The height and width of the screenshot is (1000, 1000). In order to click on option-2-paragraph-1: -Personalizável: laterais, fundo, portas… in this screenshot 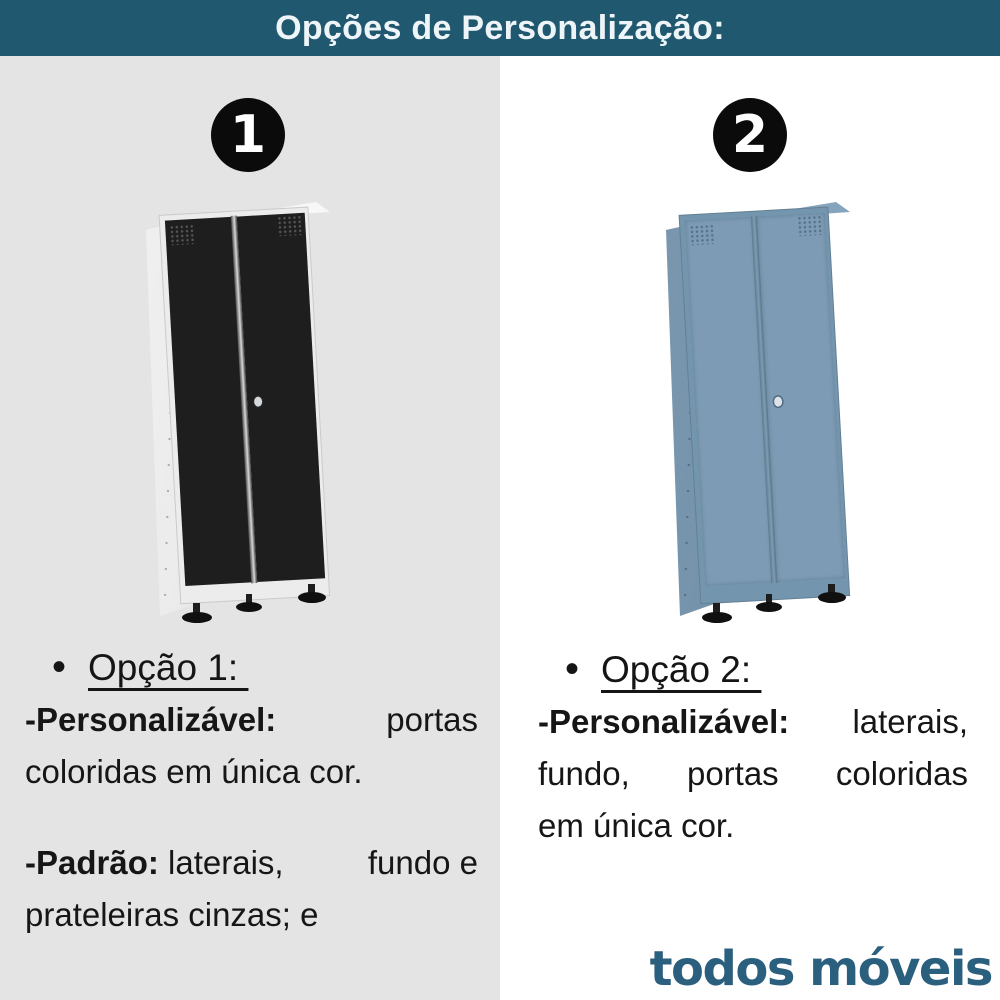, I will do `click(753, 774)`.